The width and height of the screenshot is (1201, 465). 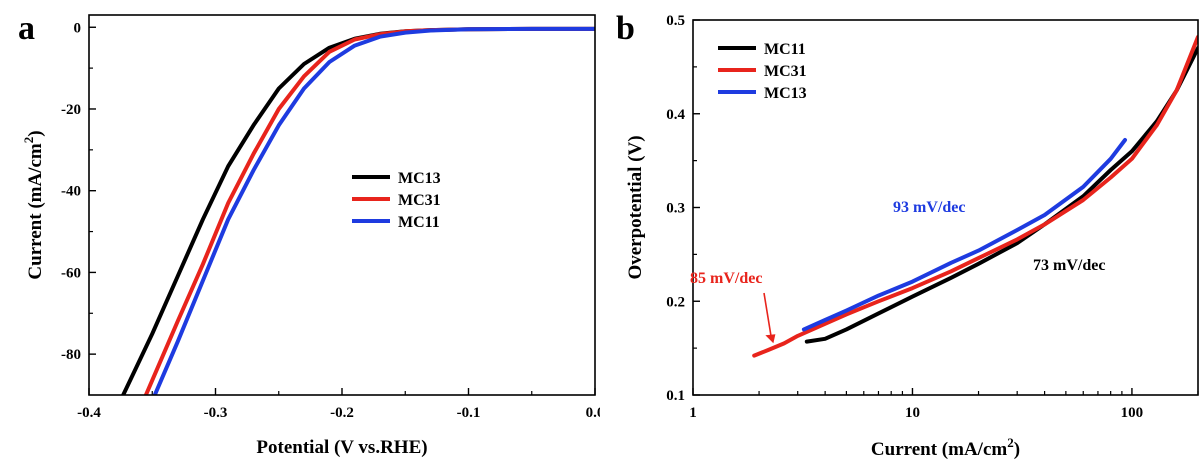 I want to click on x-tick-label: -0.1, so click(x=469, y=413).